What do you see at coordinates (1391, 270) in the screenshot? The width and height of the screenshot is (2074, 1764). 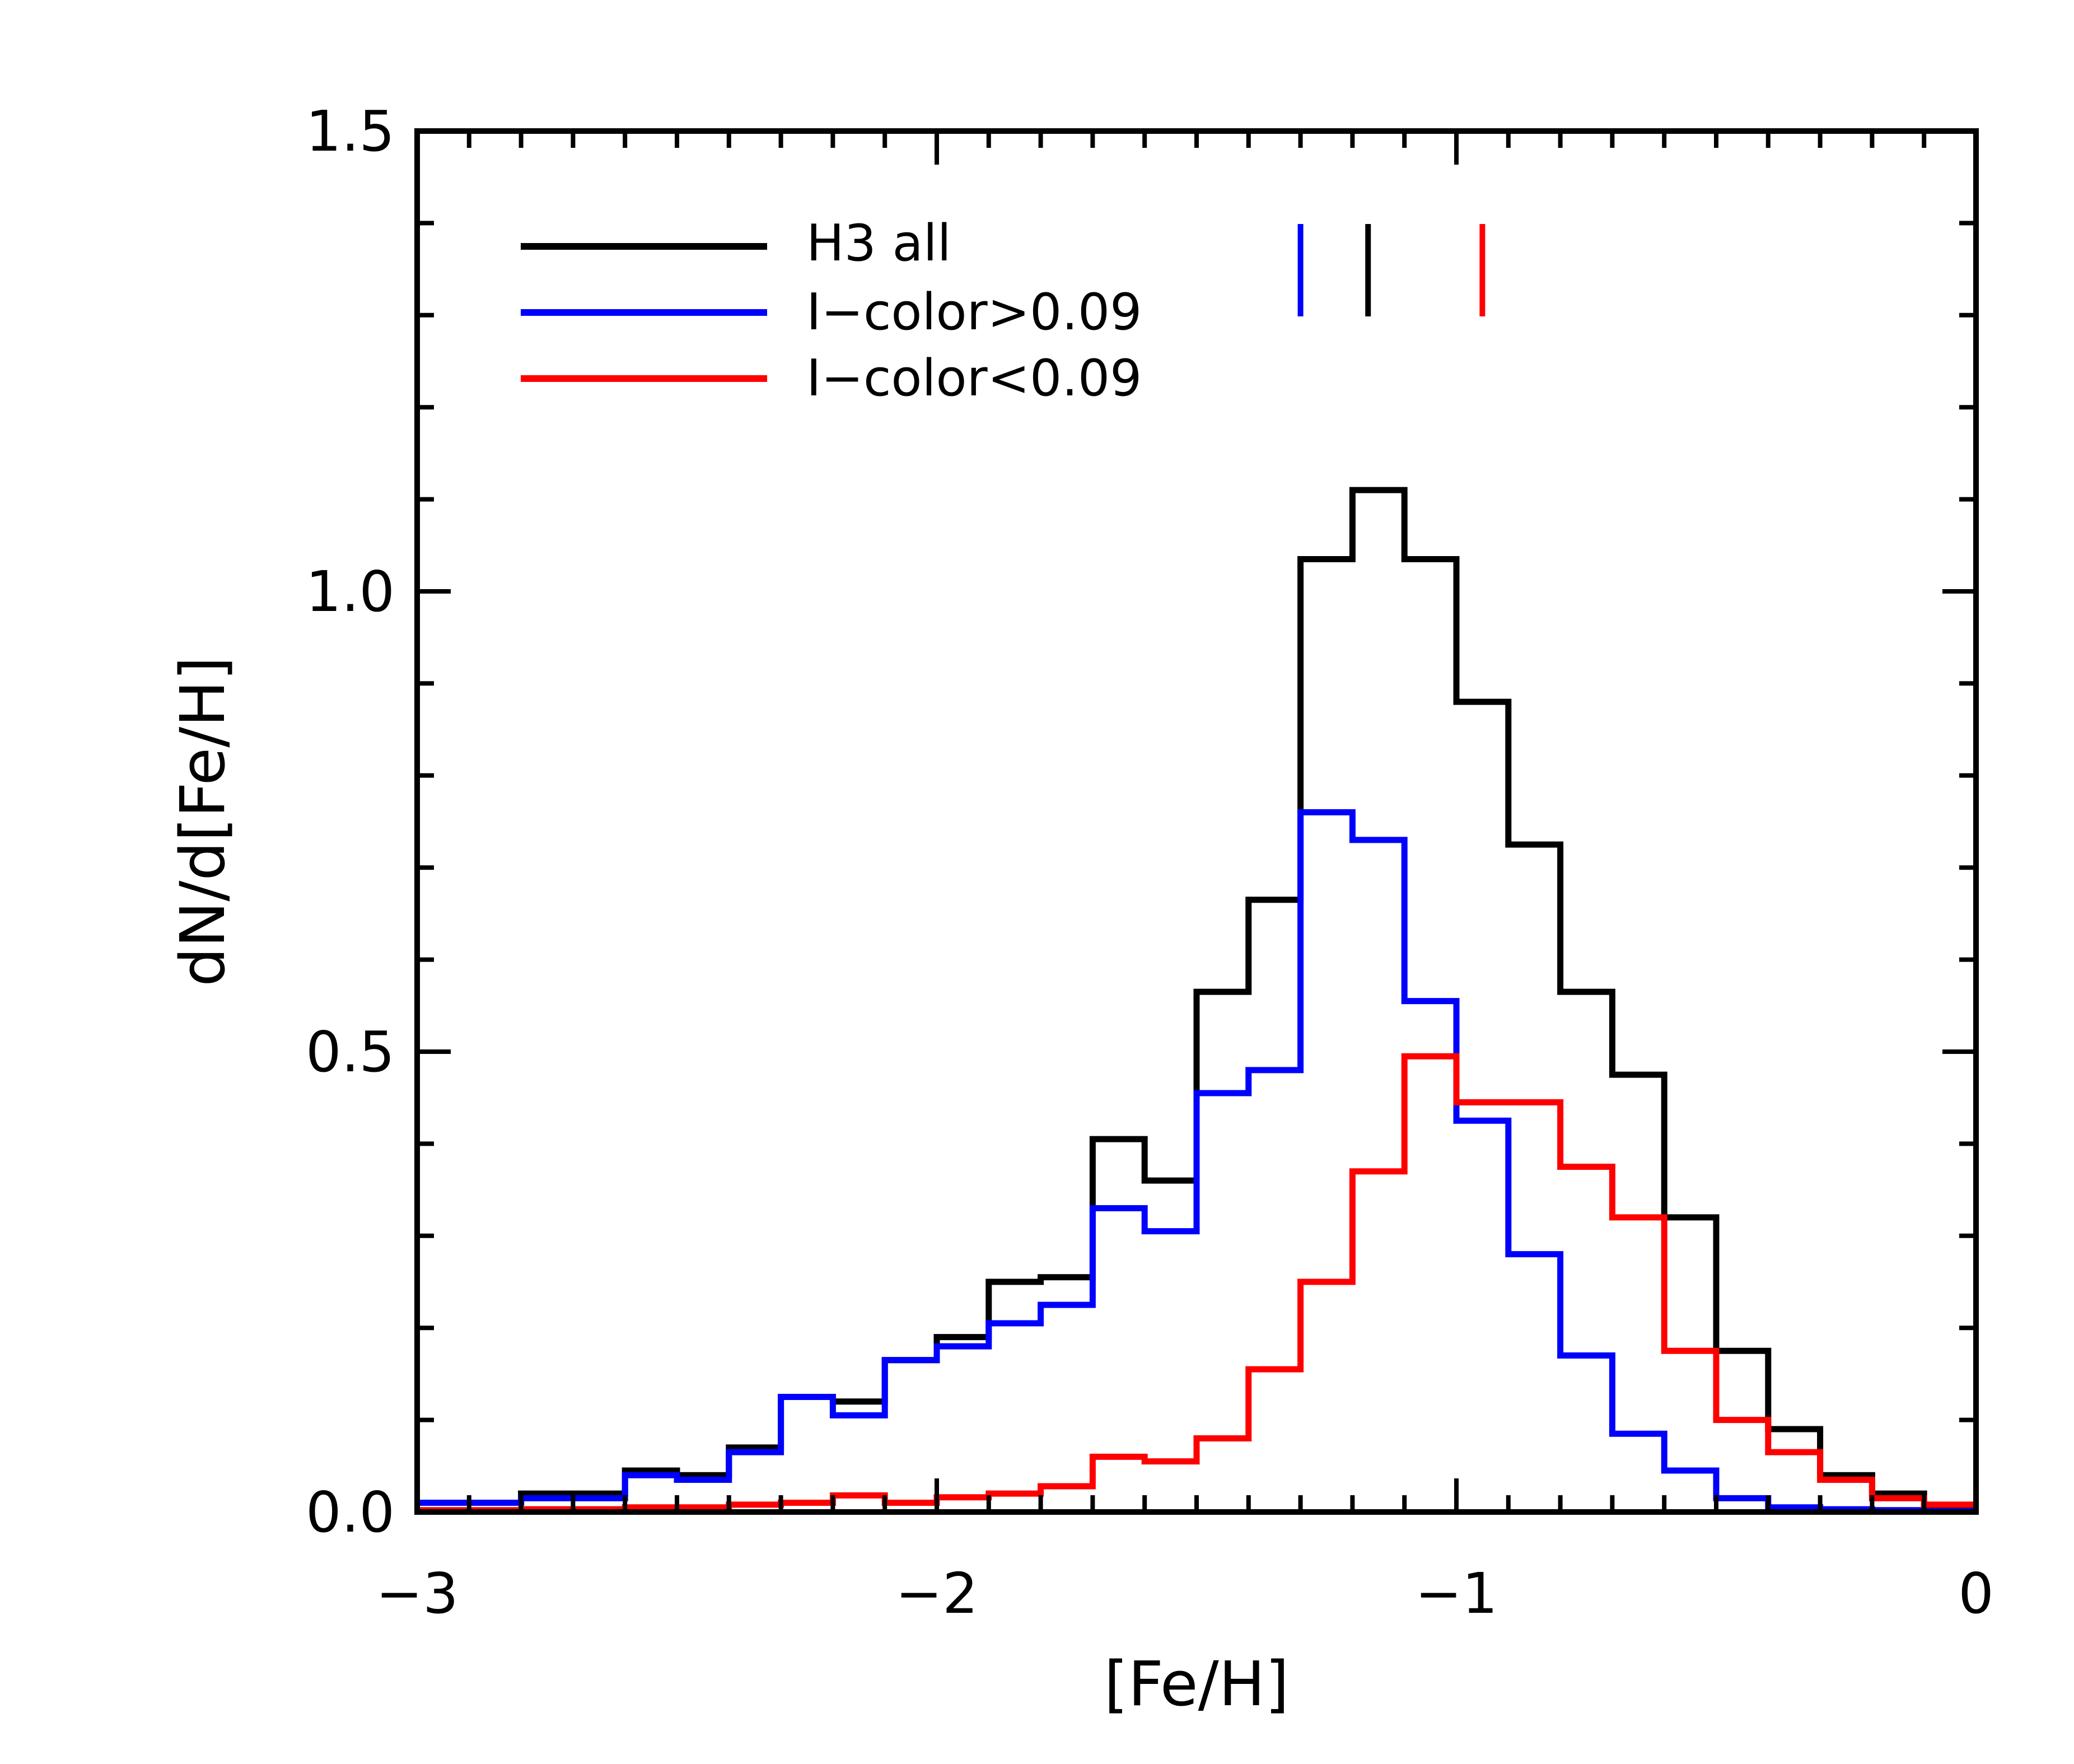 I see `marker-layer` at bounding box center [1391, 270].